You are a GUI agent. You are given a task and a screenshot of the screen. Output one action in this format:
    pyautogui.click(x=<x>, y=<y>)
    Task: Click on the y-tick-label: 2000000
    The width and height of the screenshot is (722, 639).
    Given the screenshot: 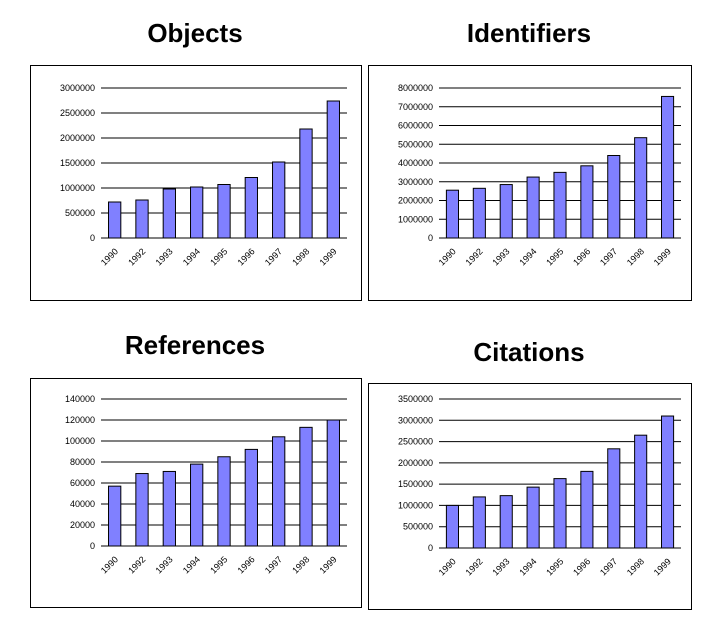 What is the action you would take?
    pyautogui.click(x=415, y=201)
    